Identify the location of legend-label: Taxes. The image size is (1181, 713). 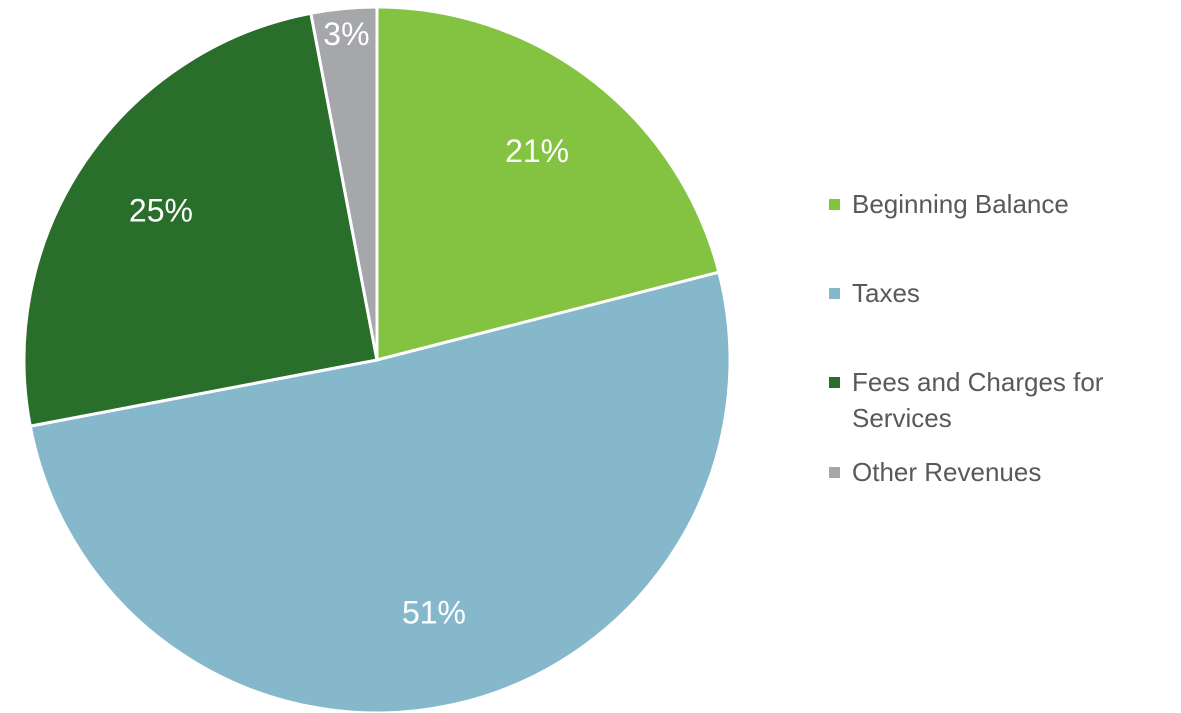
(886, 293).